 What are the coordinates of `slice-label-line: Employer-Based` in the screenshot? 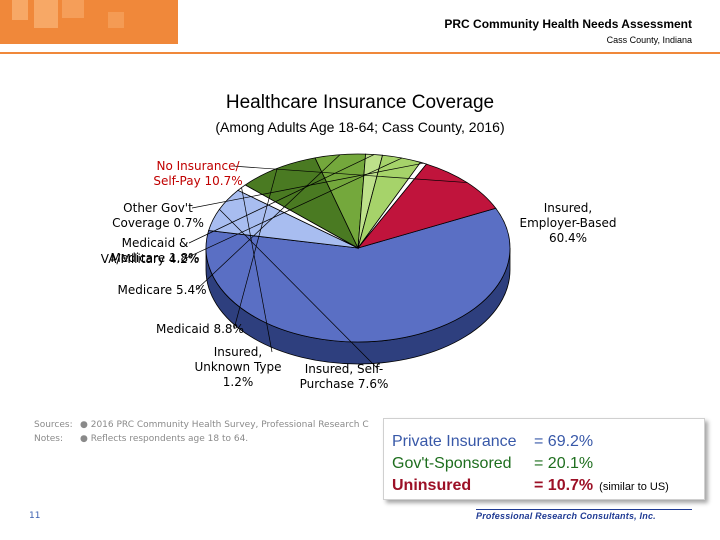 It's located at (568, 223).